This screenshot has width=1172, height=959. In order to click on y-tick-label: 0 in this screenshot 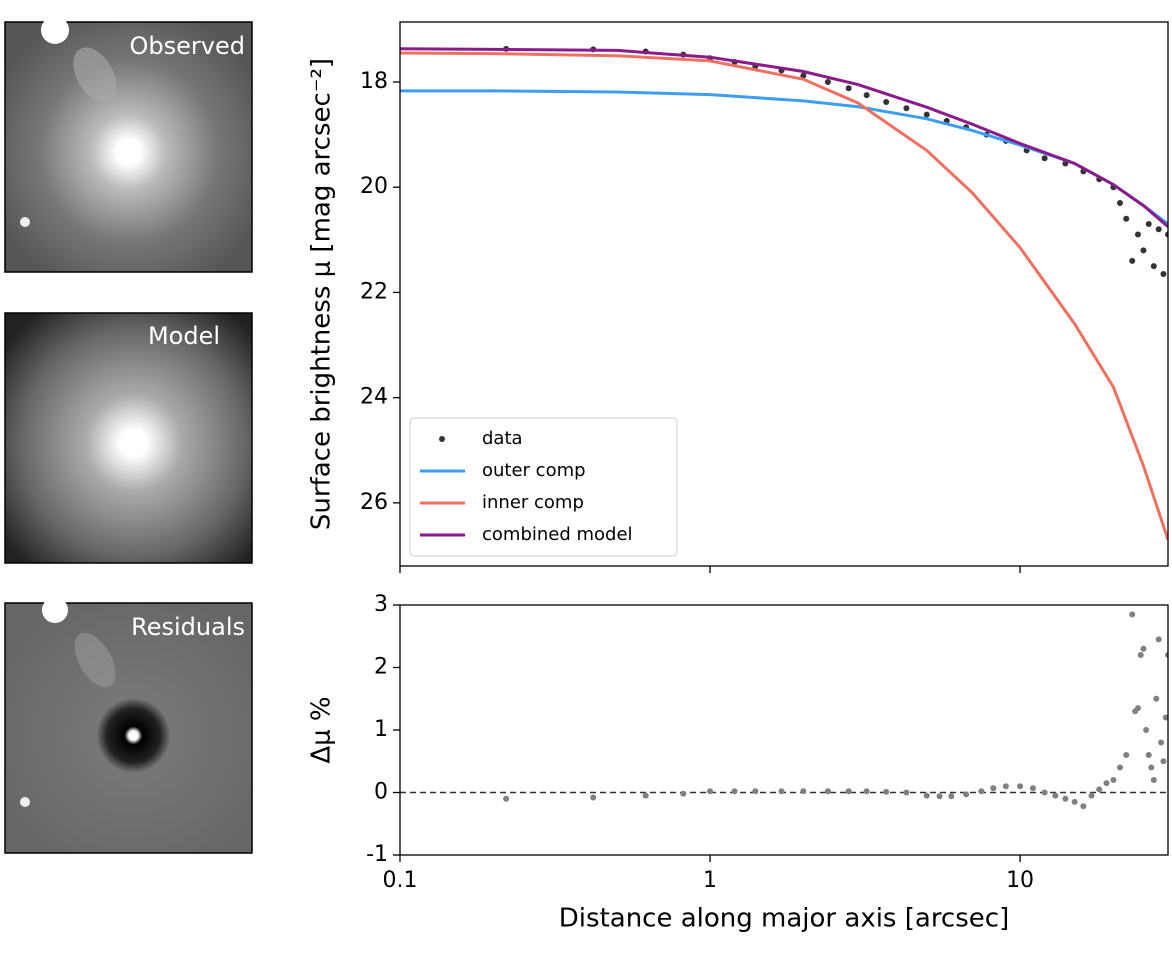, I will do `click(381, 792)`.